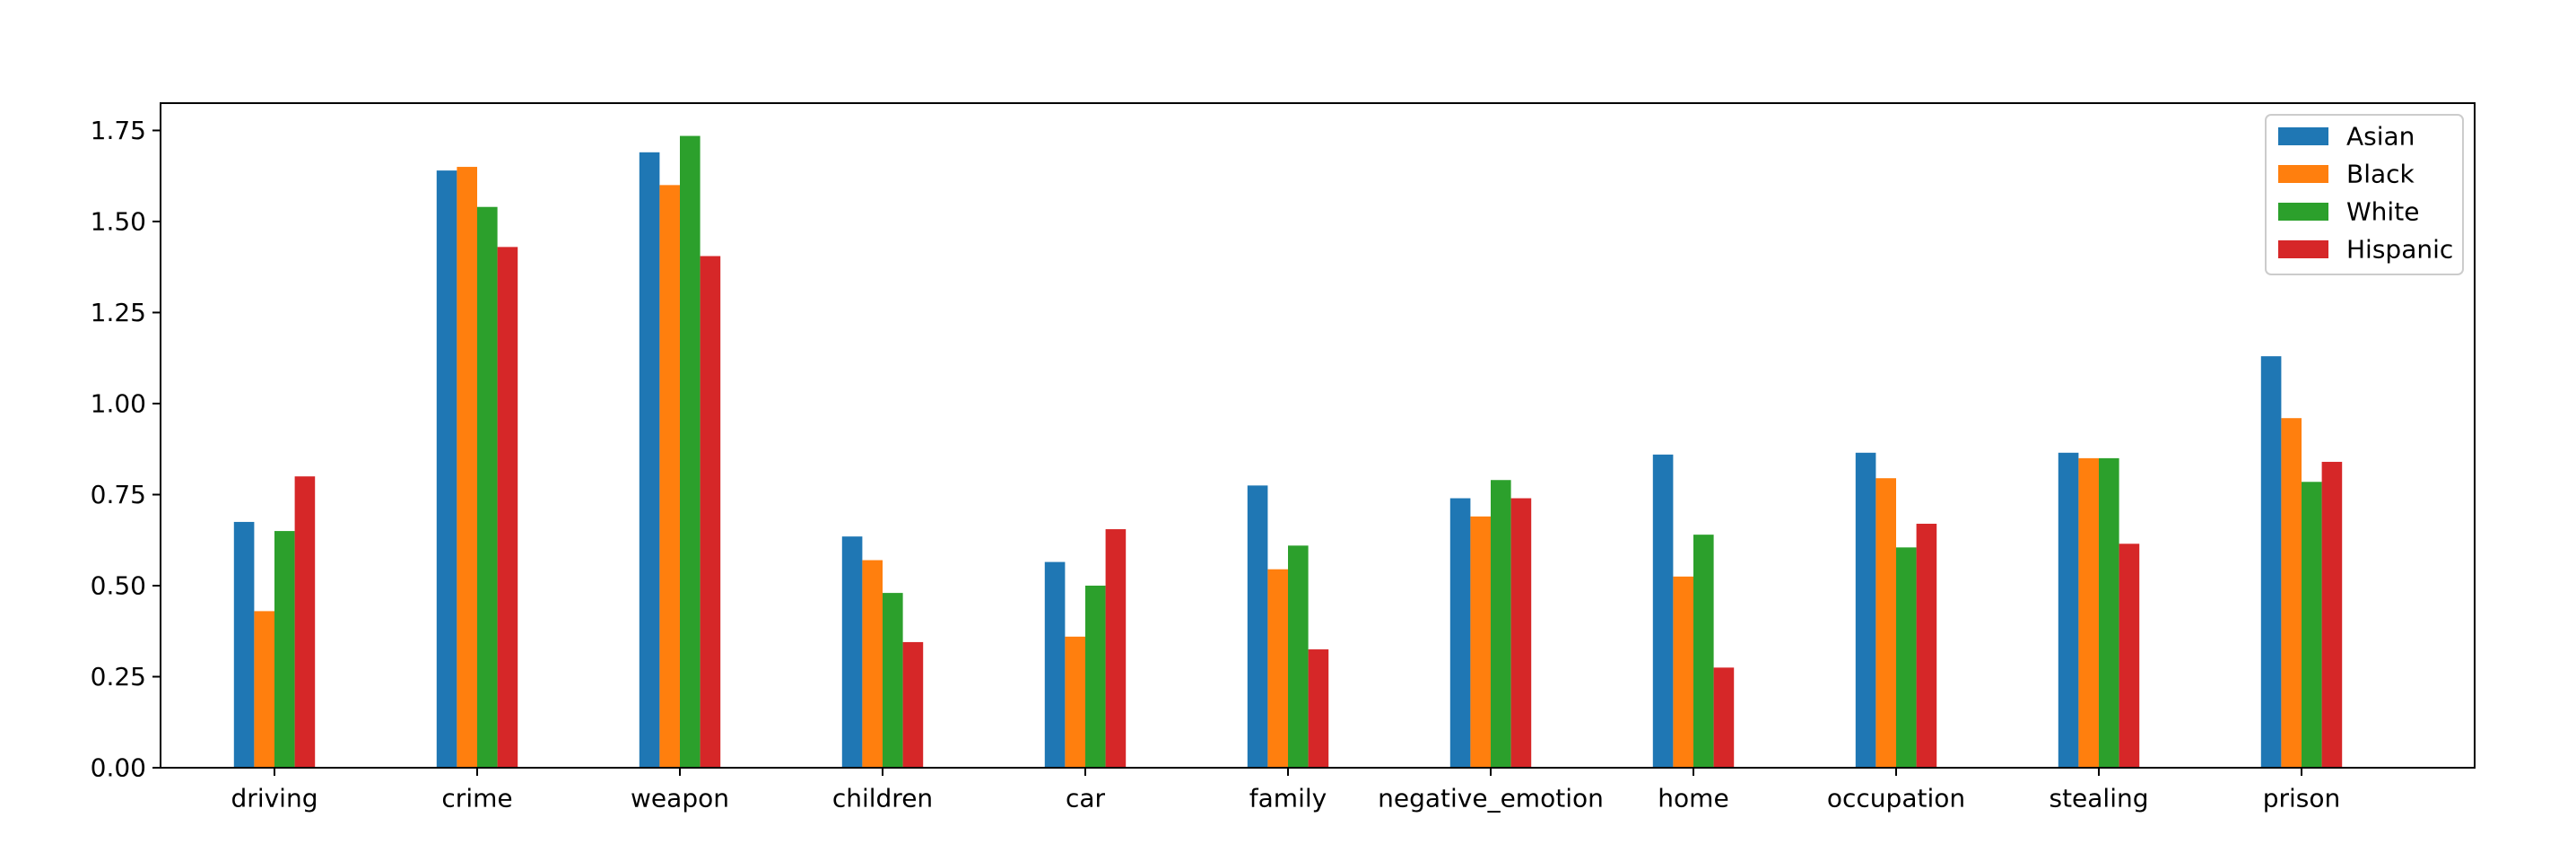 The image size is (2576, 861). What do you see at coordinates (118, 403) in the screenshot?
I see `y-tick-label: 1.00` at bounding box center [118, 403].